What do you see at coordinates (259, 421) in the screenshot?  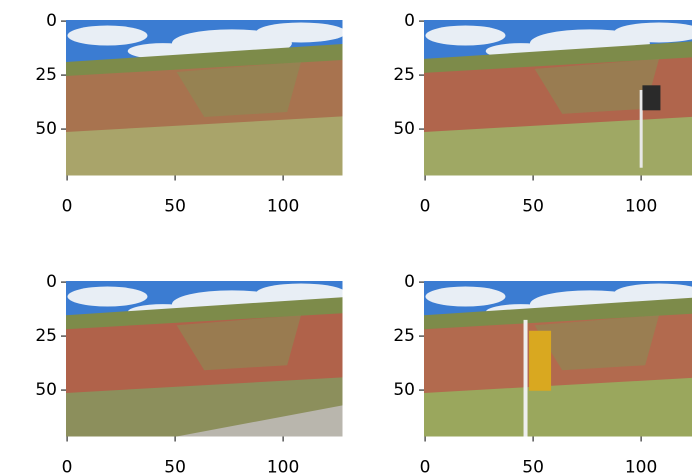 I see `road` at bounding box center [259, 421].